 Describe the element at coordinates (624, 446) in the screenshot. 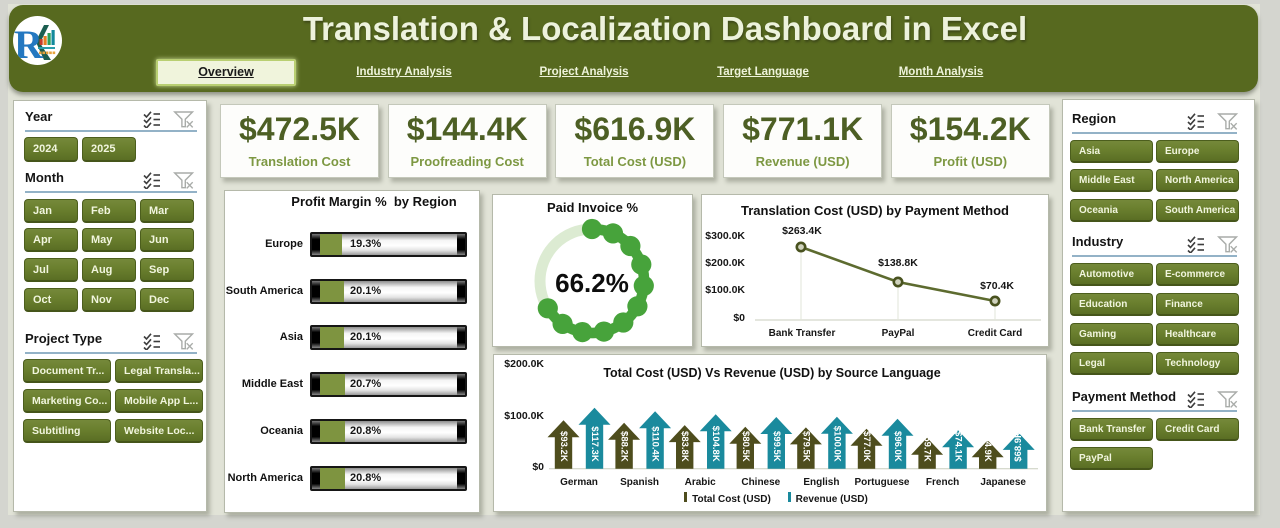

I see `svg-text: $88.2K` at that location.